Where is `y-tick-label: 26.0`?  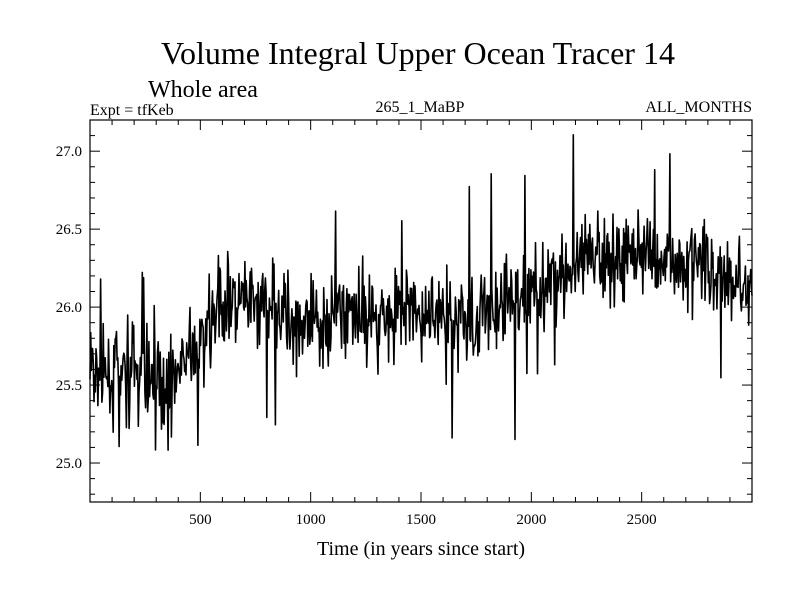
y-tick-label: 26.0 is located at coordinates (69, 308).